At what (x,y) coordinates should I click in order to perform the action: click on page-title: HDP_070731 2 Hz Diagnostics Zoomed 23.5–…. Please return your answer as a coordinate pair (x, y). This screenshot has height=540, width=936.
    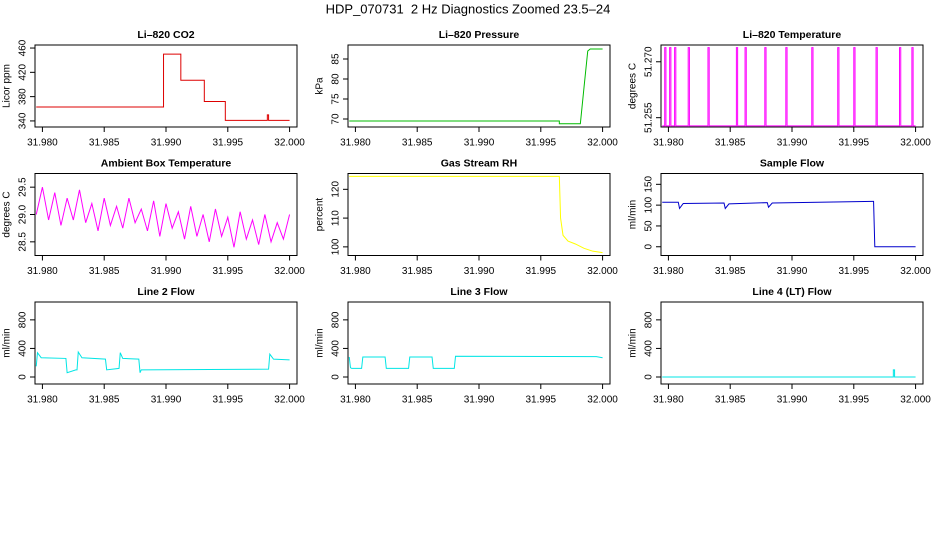
    Looking at the image, I should click on (468, 8).